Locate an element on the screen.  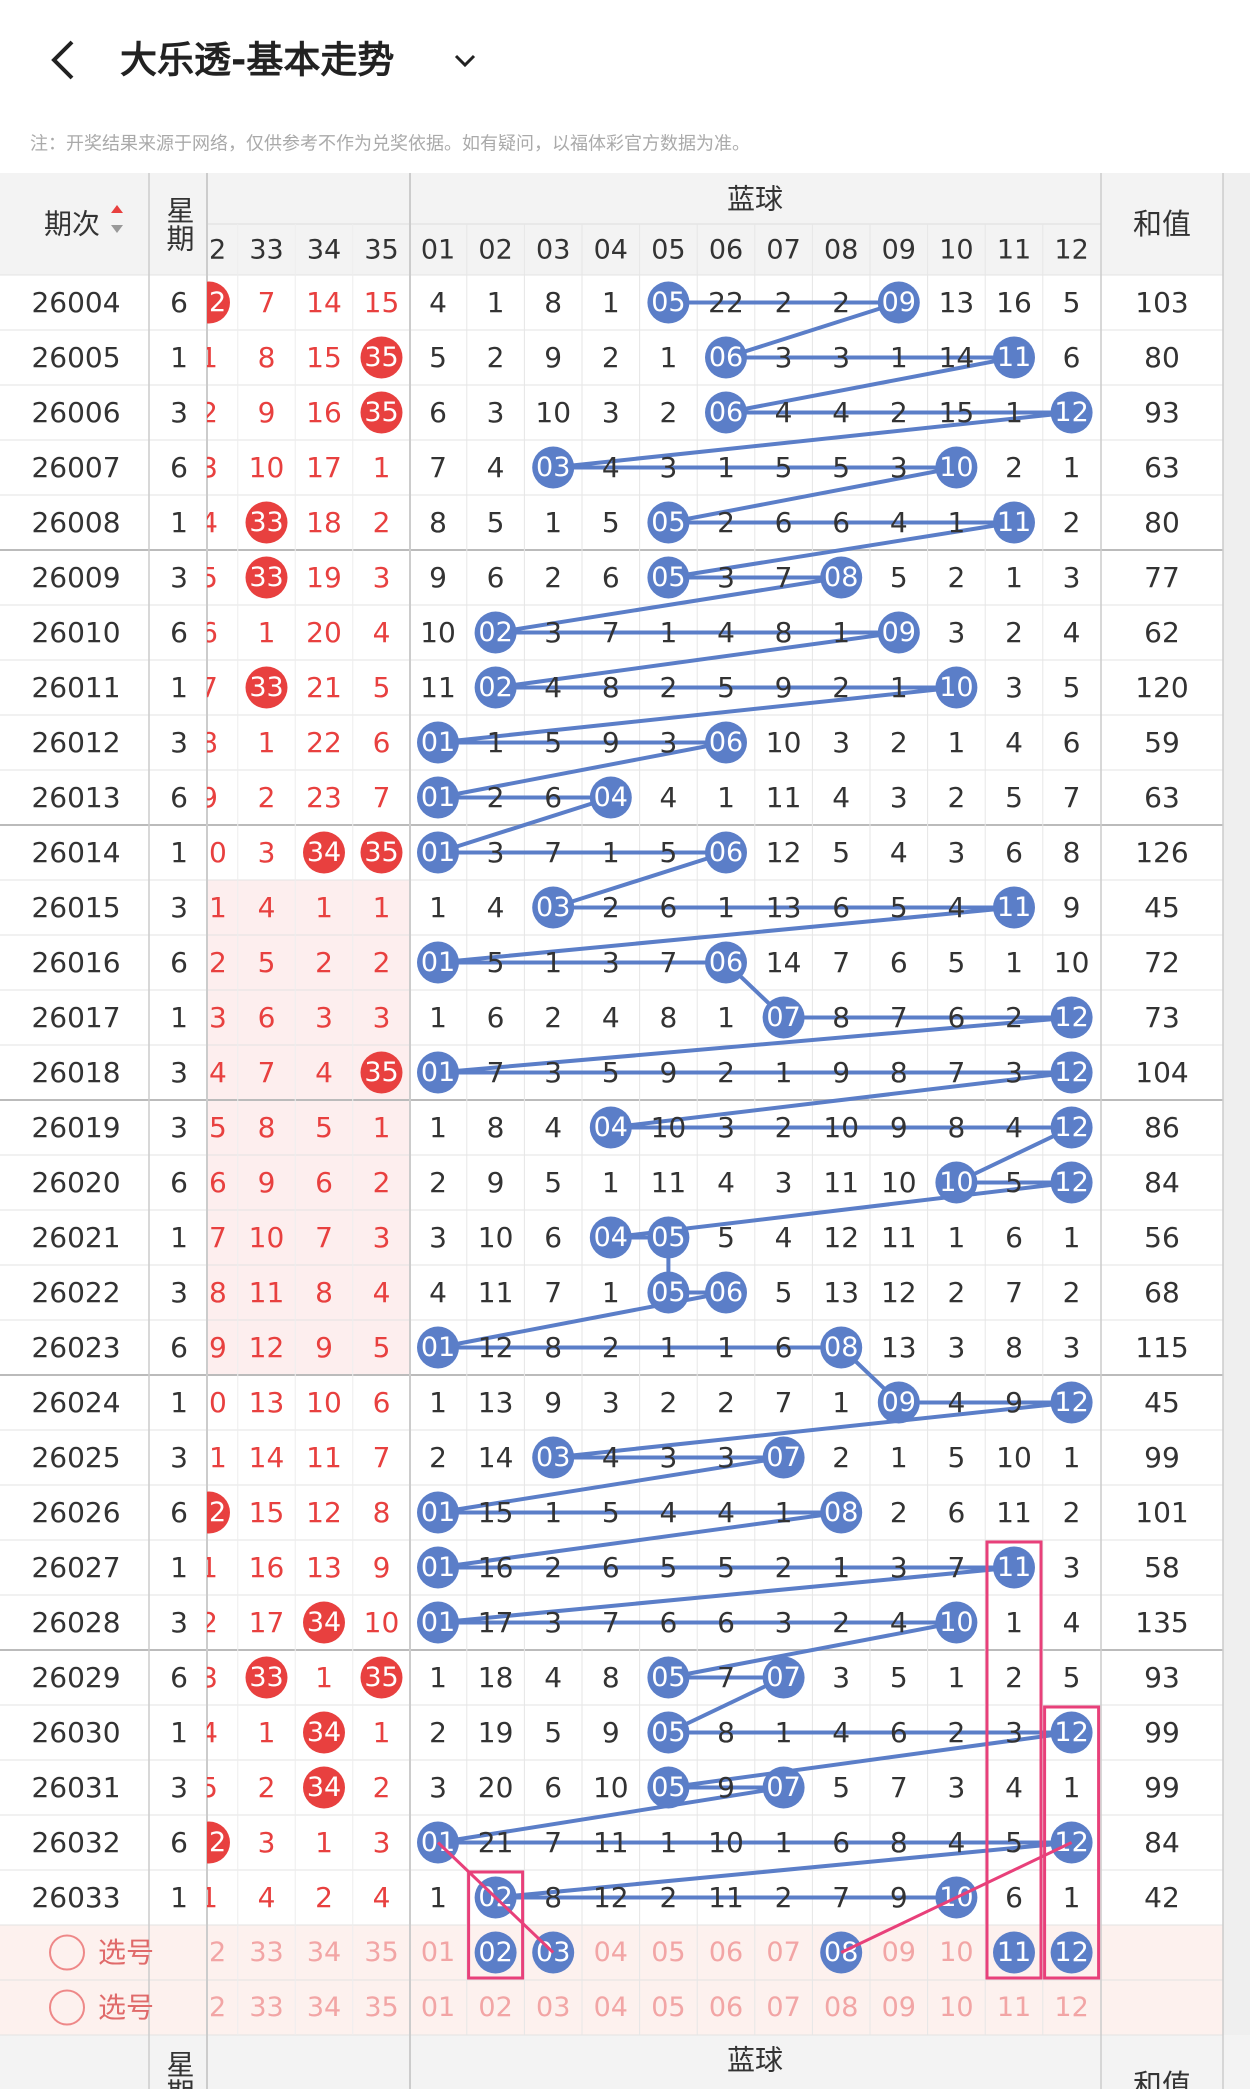
blue-omission: 9 is located at coordinates (553, 357).